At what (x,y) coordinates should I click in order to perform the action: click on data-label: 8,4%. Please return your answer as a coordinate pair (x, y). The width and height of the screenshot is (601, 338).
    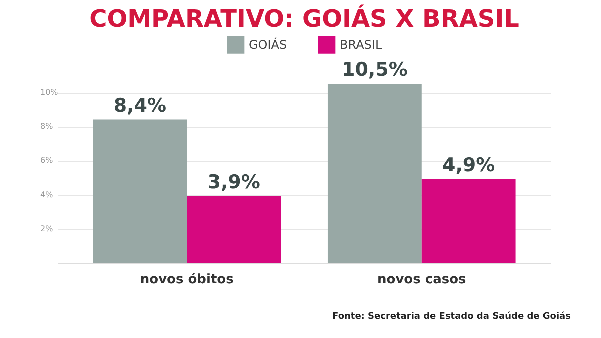
    Looking at the image, I should click on (140, 105).